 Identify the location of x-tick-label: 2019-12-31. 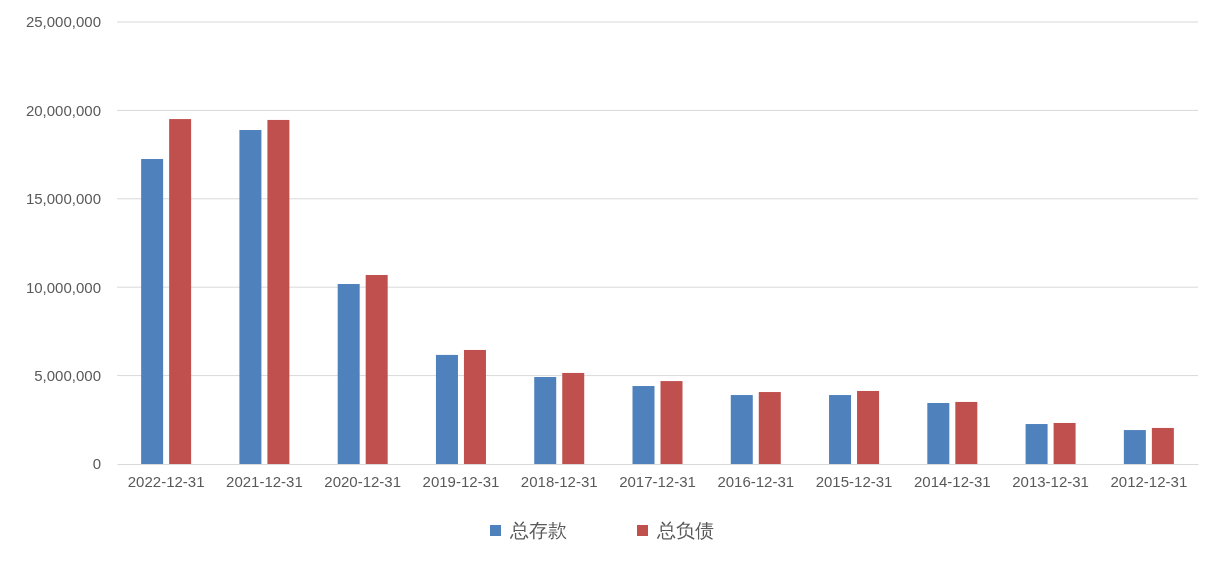
(461, 481).